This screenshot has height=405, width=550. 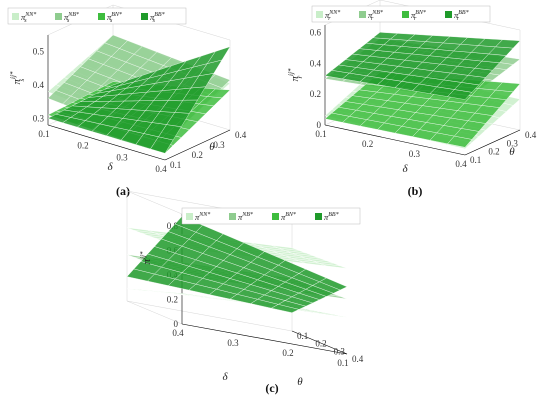 What do you see at coordinates (331, 217) in the screenshot?
I see `legend-entry: πBB*` at bounding box center [331, 217].